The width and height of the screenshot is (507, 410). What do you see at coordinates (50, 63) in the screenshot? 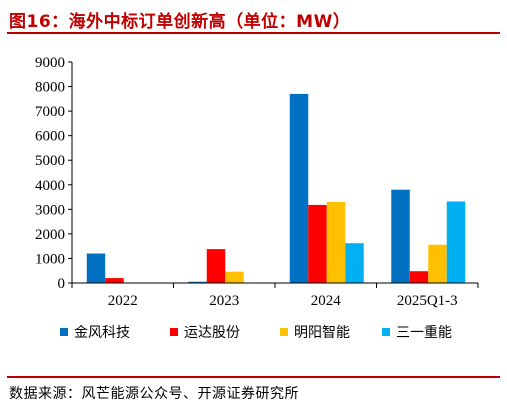
I see `y-tick-label: 9000` at bounding box center [50, 63].